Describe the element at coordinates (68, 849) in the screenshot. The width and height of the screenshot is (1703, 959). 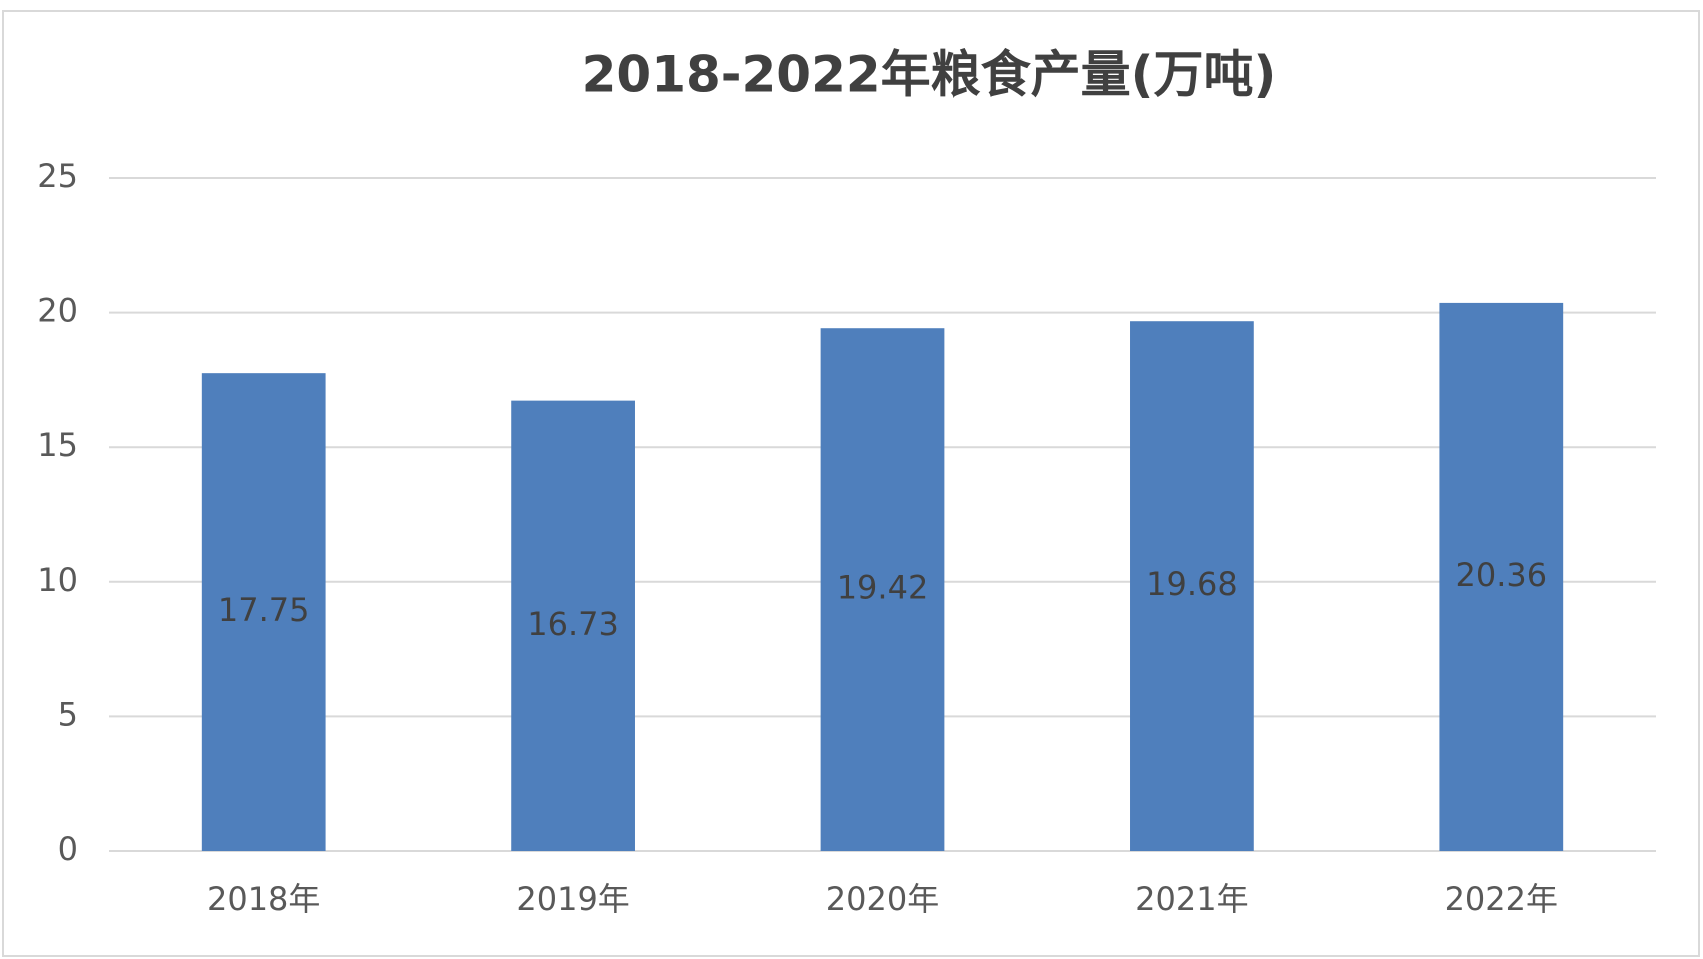
I see `y-tick-label: 0` at that location.